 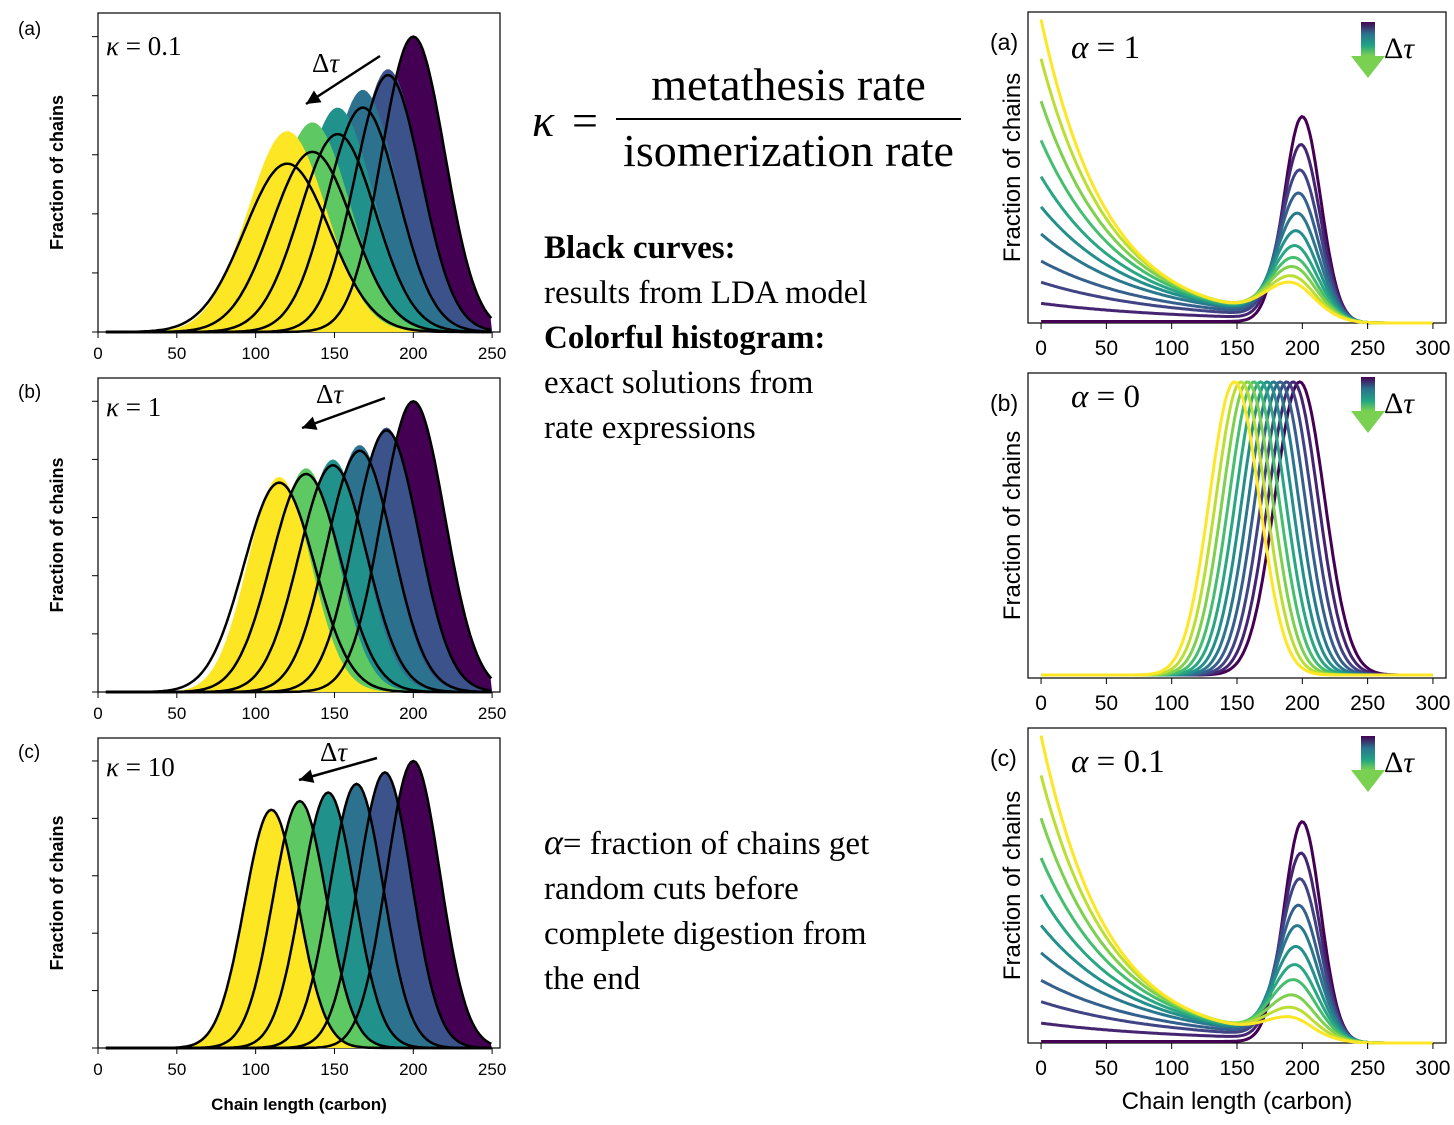 I want to click on right-c-xtick-label-100: 100, so click(x=1171, y=1068).